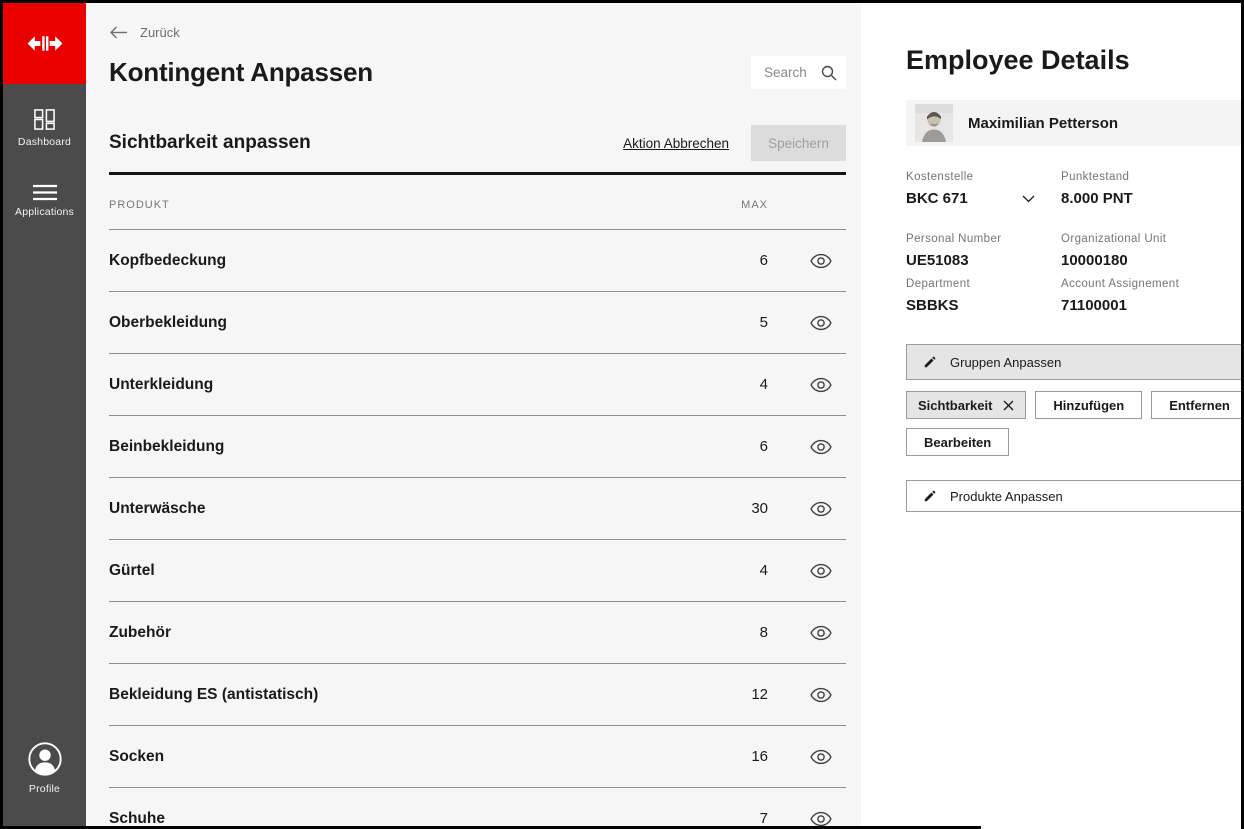 Image resolution: width=1244 pixels, height=829 pixels. I want to click on panel-title: Employee Details, so click(1018, 60).